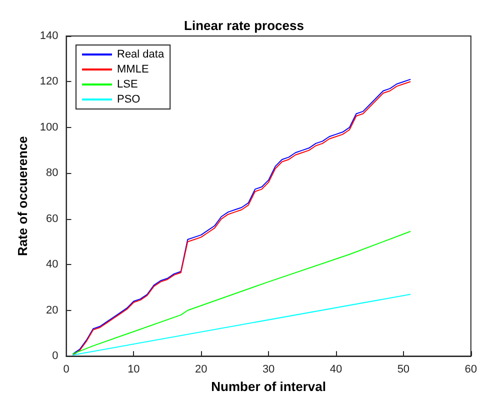 Image resolution: width=488 pixels, height=406 pixels. I want to click on x-tick-label: 50, so click(403, 370).